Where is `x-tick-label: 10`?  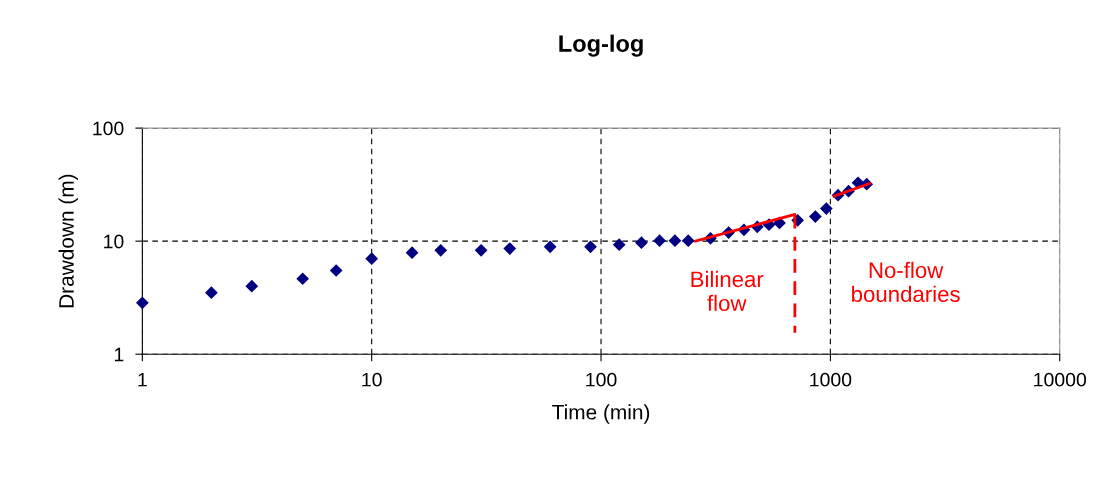 x-tick-label: 10 is located at coordinates (372, 379).